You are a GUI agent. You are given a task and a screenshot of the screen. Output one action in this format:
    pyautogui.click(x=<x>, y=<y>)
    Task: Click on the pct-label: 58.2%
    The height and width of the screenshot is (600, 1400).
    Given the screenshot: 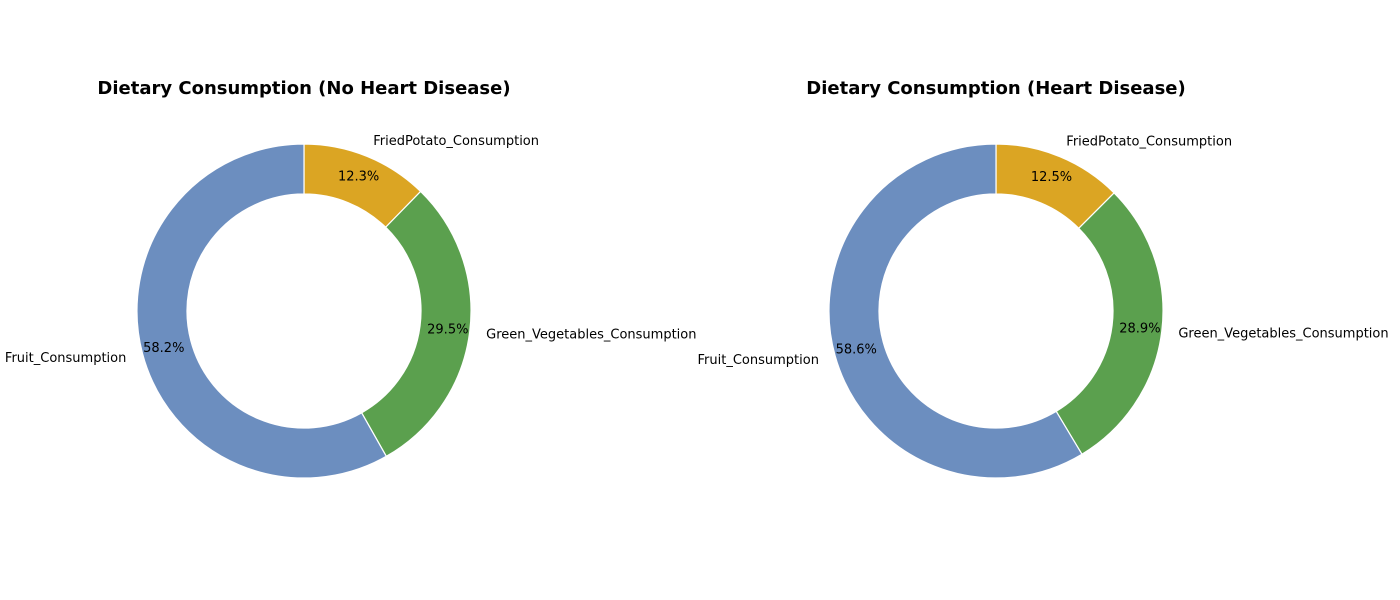 What is the action you would take?
    pyautogui.click(x=163, y=348)
    